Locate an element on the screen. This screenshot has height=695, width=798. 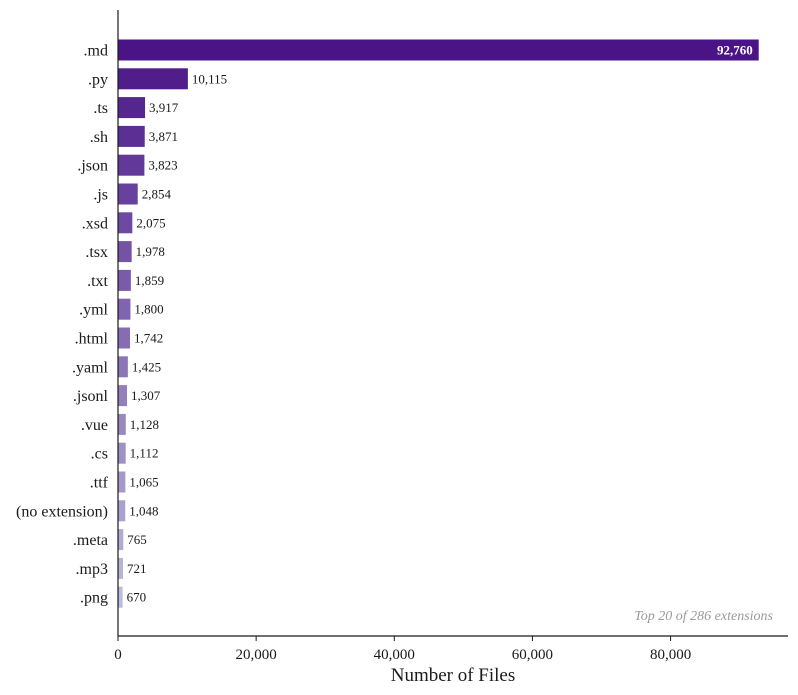
value-label-17: 765 is located at coordinates (137, 539).